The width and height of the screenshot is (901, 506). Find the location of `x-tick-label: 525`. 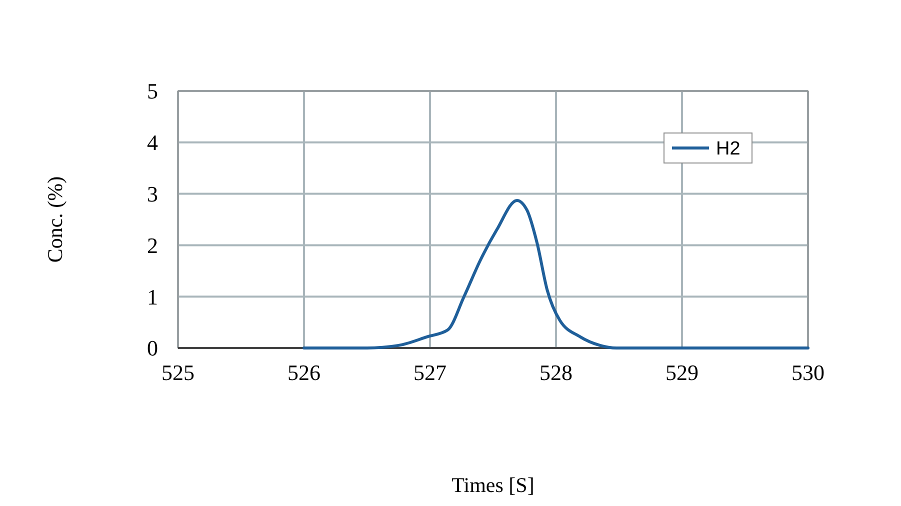

x-tick-label: 525 is located at coordinates (178, 372).